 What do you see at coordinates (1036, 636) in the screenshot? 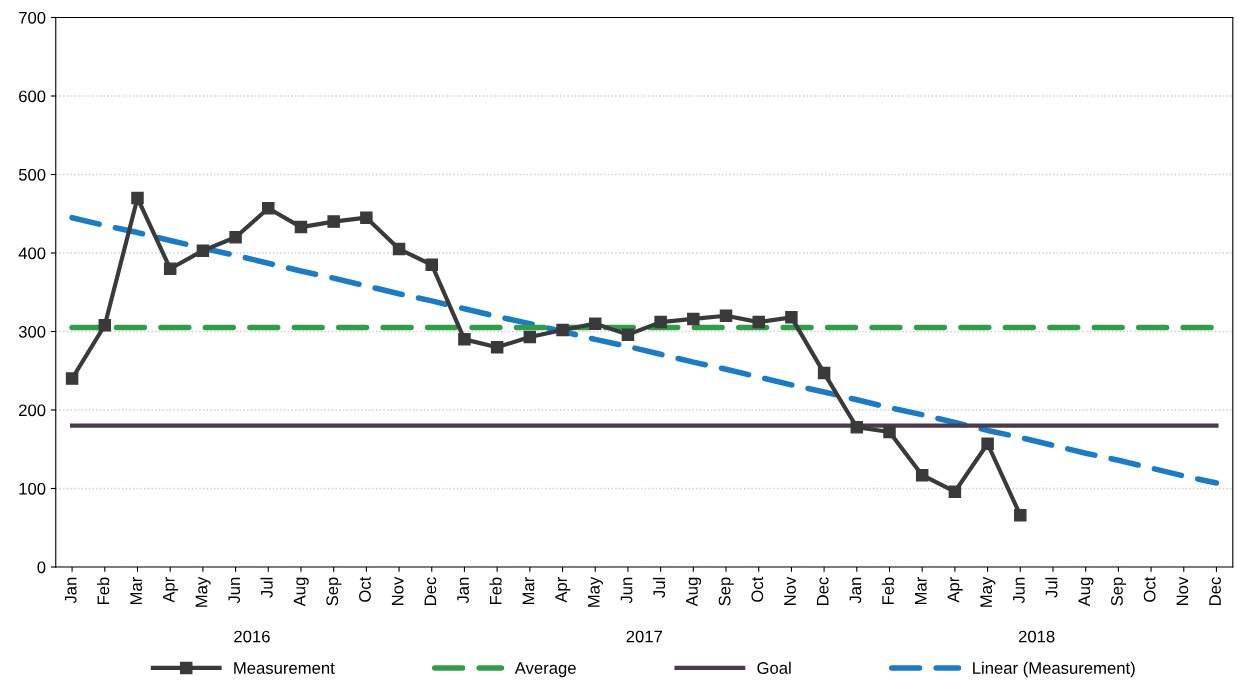
I see `text: 2018` at bounding box center [1036, 636].